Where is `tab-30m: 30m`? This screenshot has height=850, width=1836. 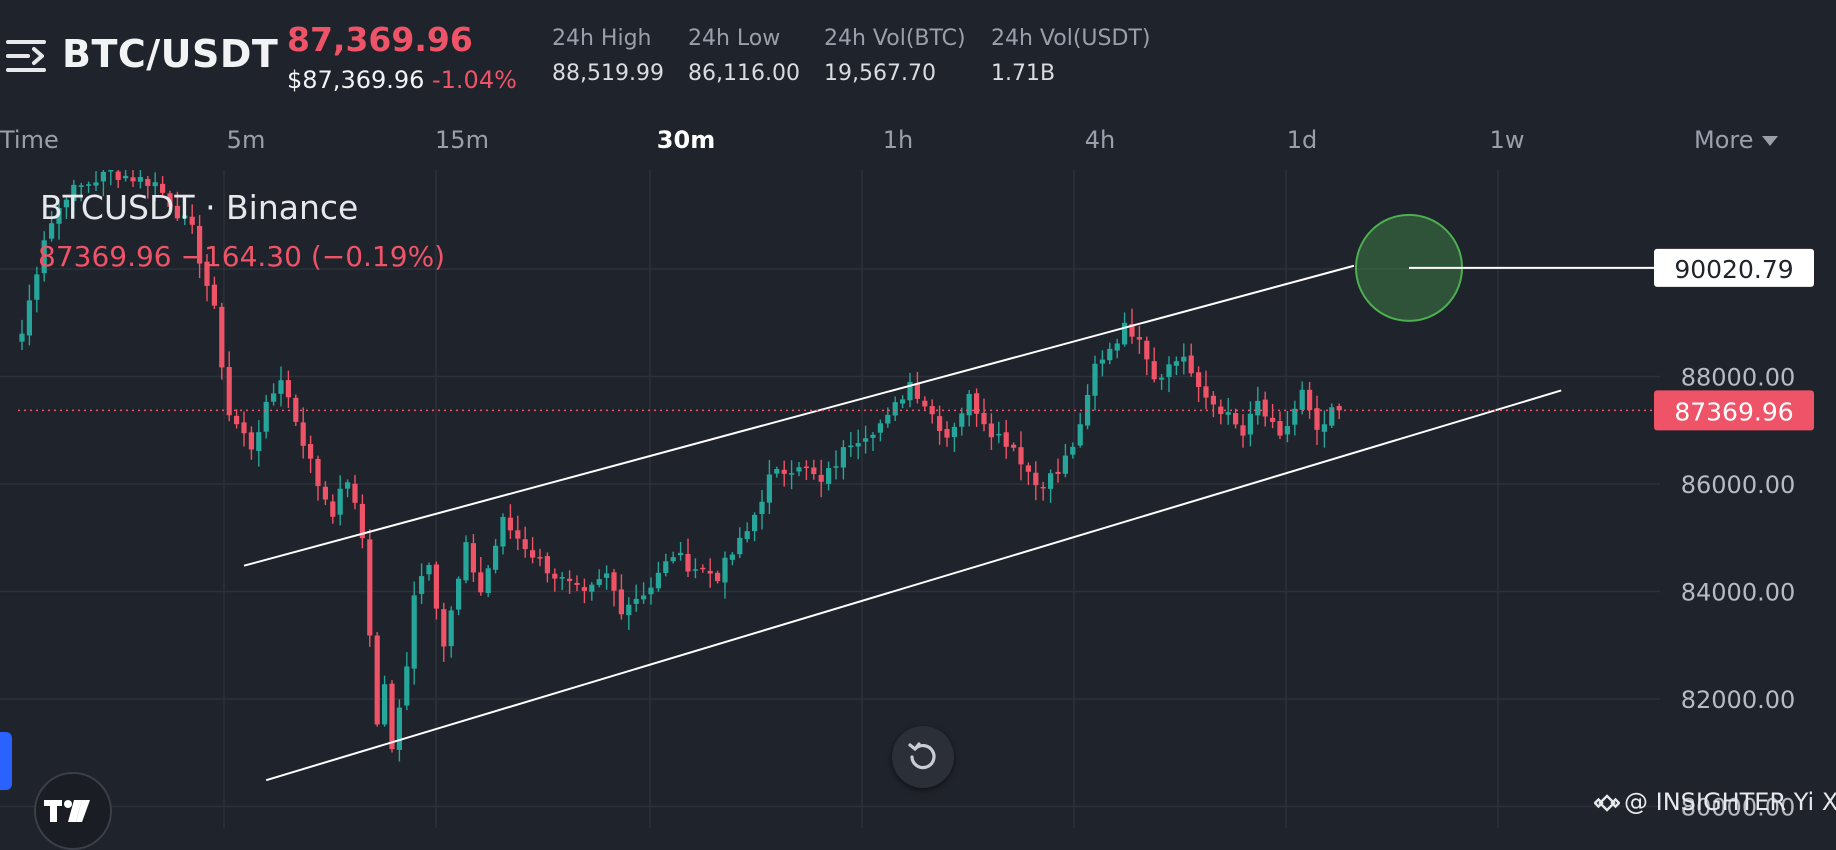 tab-30m: 30m is located at coordinates (686, 140).